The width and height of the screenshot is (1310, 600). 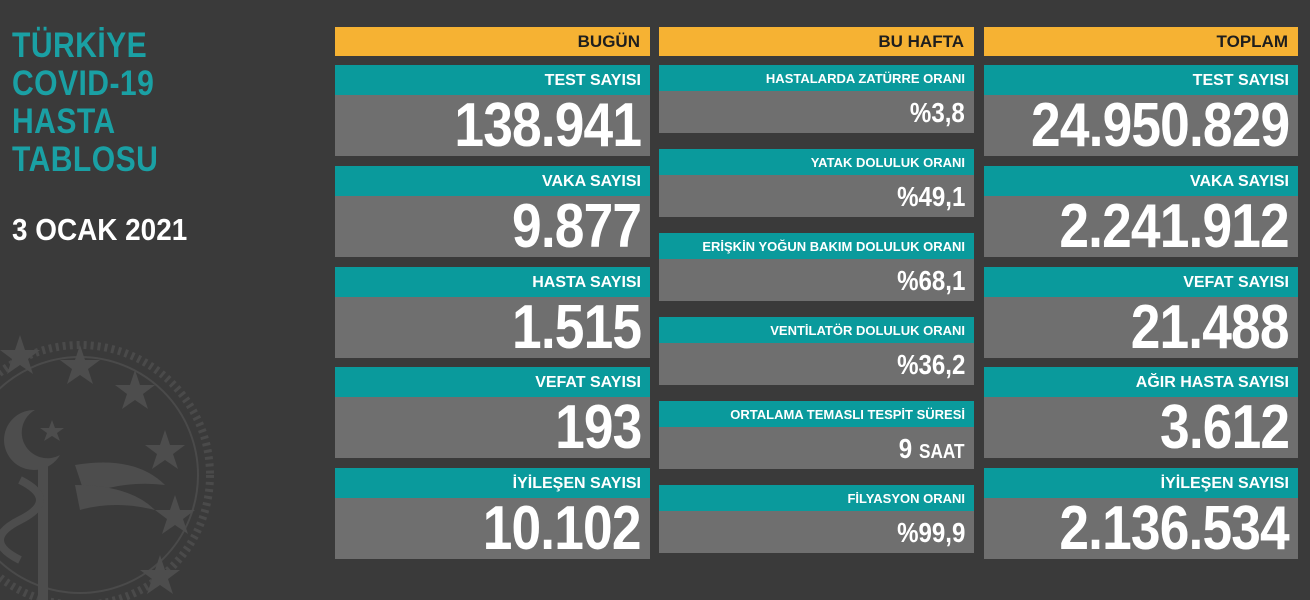 I want to click on title-line-4: TABLOSU, so click(x=85, y=159).